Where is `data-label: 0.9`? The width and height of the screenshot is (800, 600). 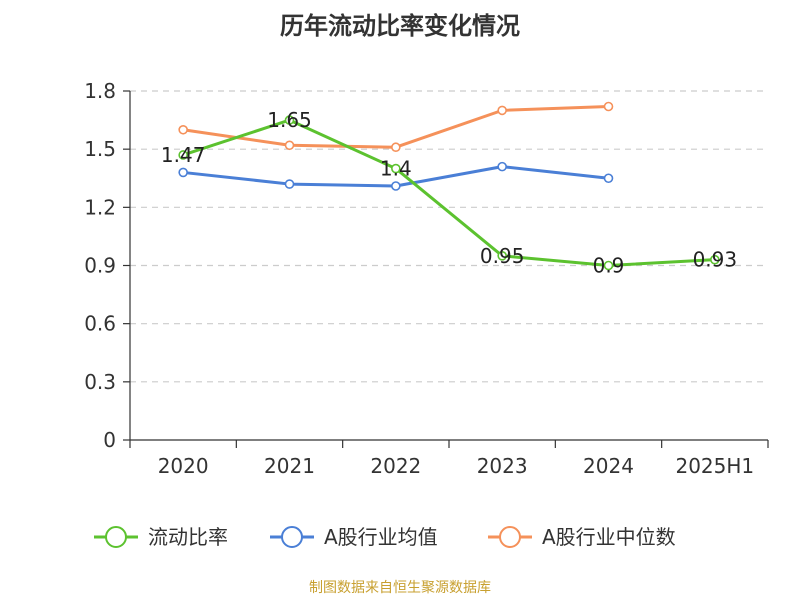 data-label: 0.9 is located at coordinates (609, 266).